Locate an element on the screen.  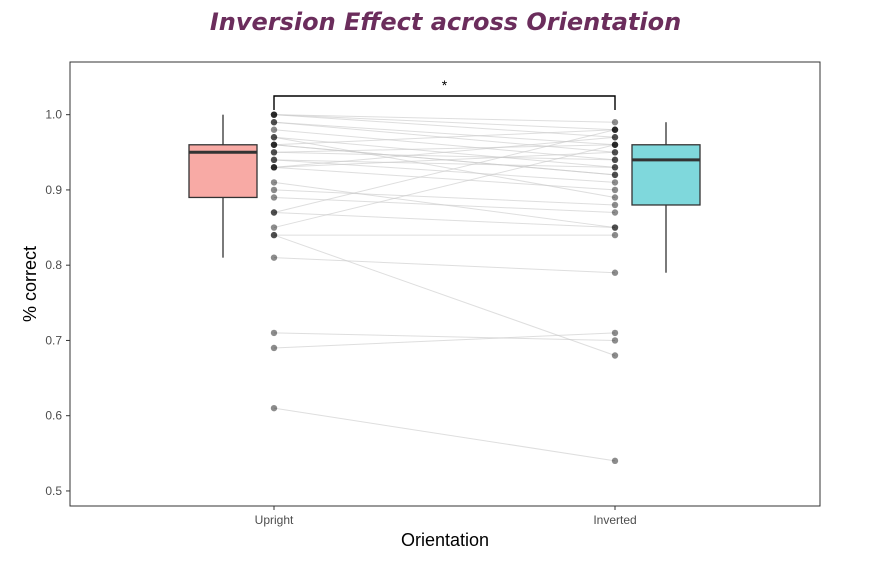
y-tick-label: 0.6 is located at coordinates (53, 416).